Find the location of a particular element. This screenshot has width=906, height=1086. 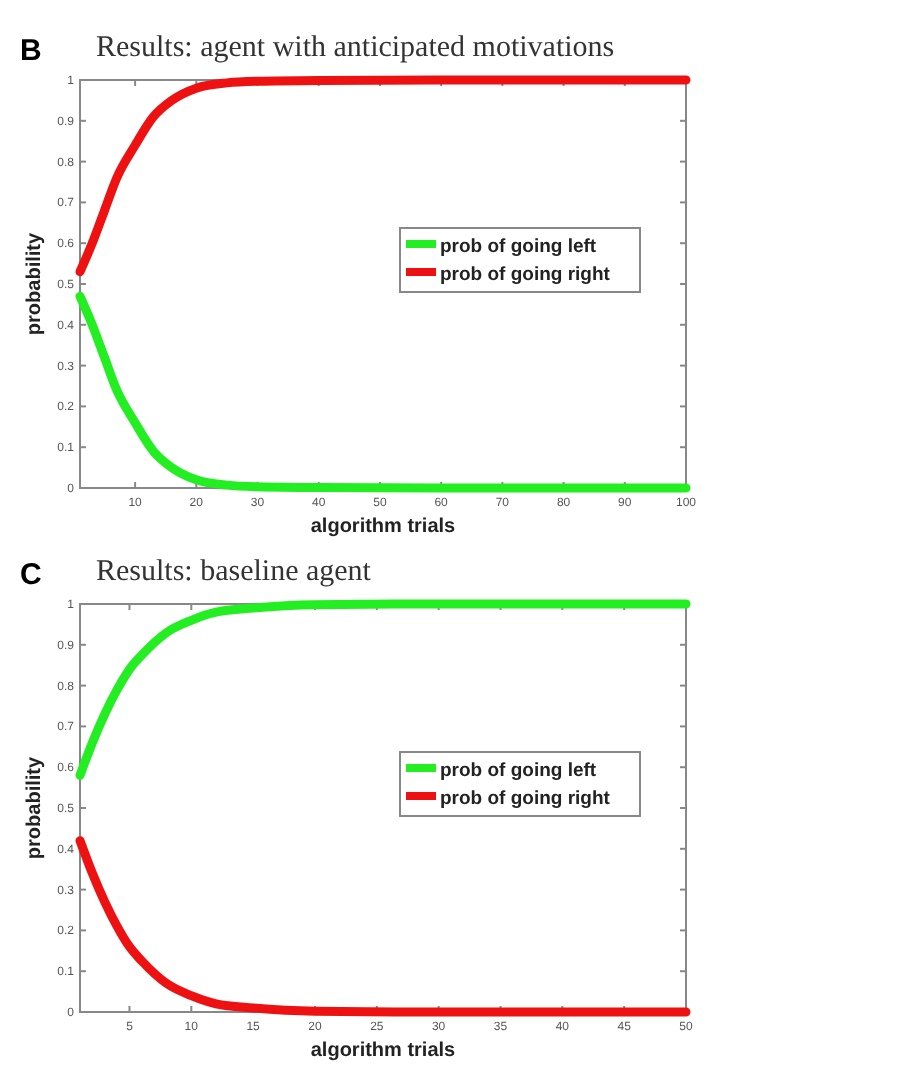

text: C is located at coordinates (31, 575).